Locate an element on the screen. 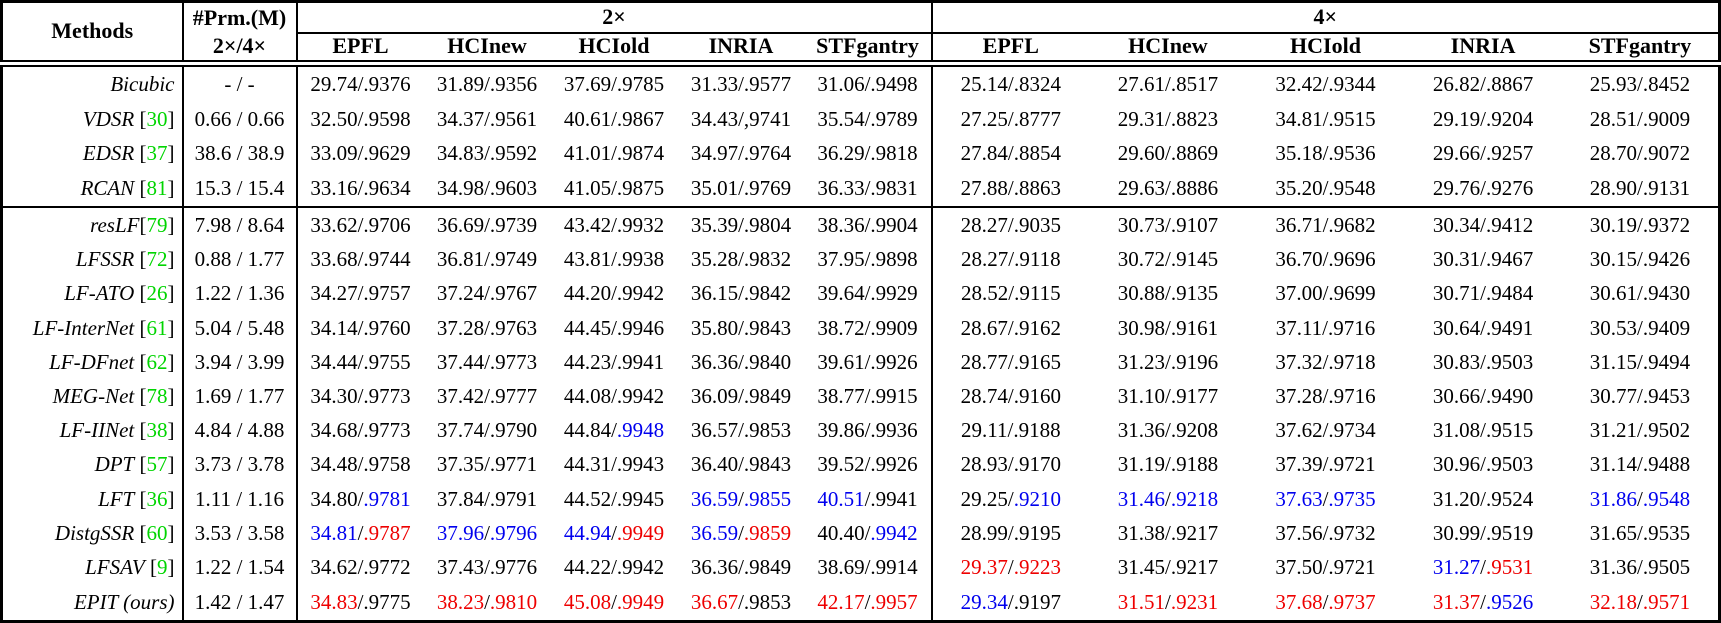 The width and height of the screenshot is (1721, 623). metric-cell: 28.70/.9072 is located at coordinates (1640, 153).